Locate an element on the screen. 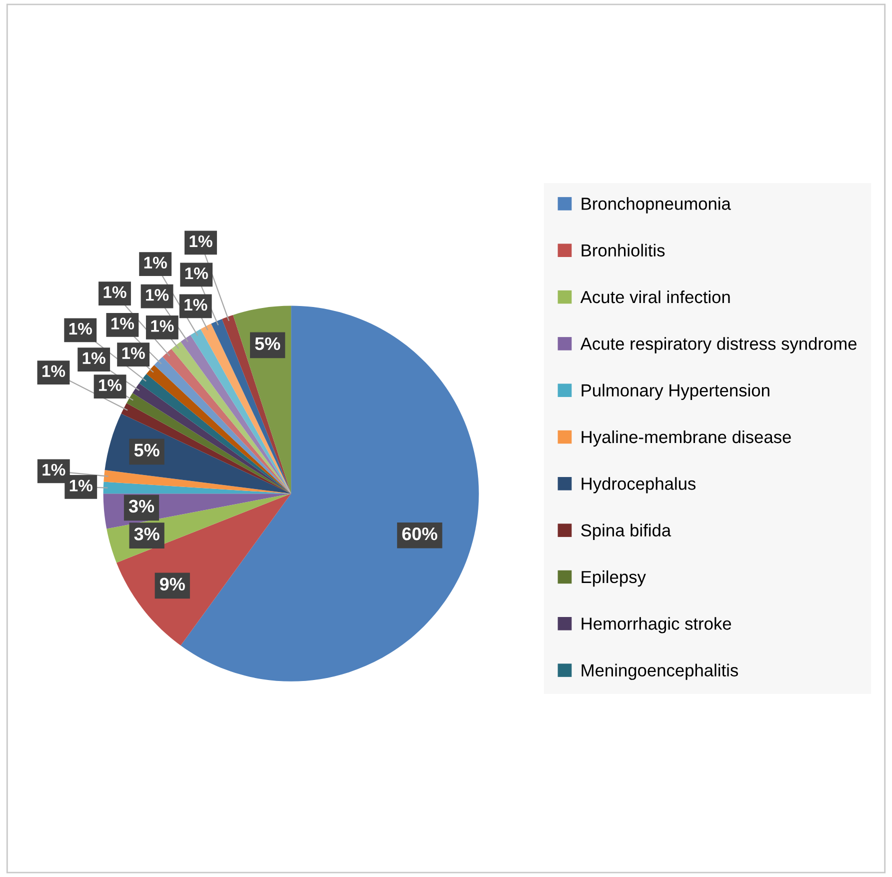 The image size is (892, 877). legend-label: Spina bifida is located at coordinates (626, 532).